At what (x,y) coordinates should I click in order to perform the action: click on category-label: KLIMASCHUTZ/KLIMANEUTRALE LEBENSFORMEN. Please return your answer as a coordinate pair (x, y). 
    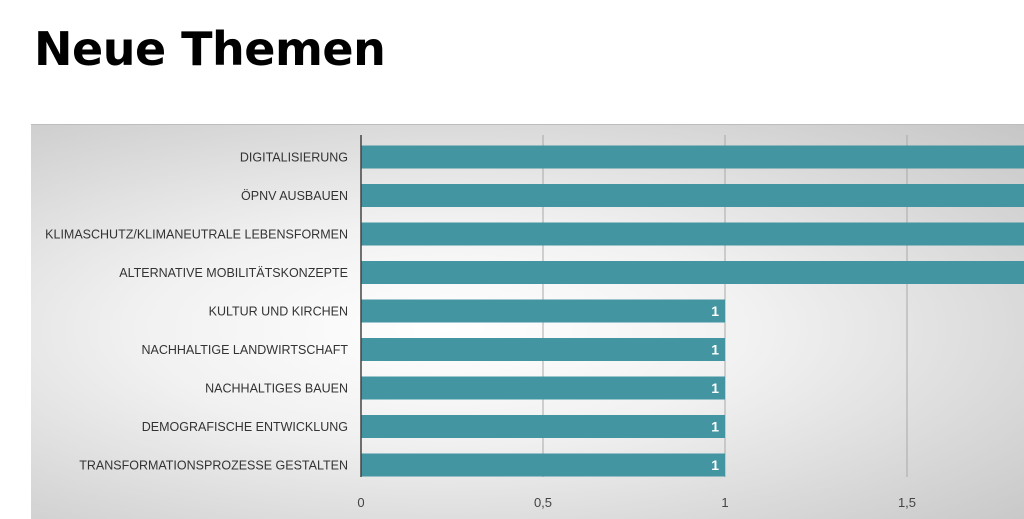
    Looking at the image, I should click on (196, 235).